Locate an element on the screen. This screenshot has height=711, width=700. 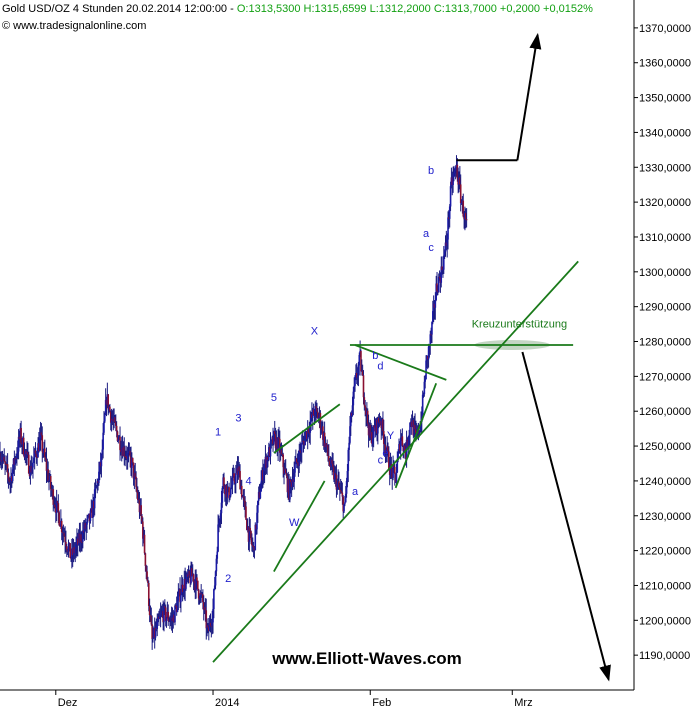
wave-label: 2 is located at coordinates (228, 579).